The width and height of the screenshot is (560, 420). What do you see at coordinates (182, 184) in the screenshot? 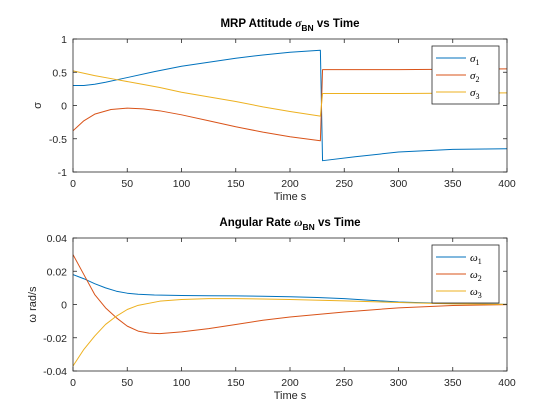
I see `attitude-x-tick-label: 100` at bounding box center [182, 184].